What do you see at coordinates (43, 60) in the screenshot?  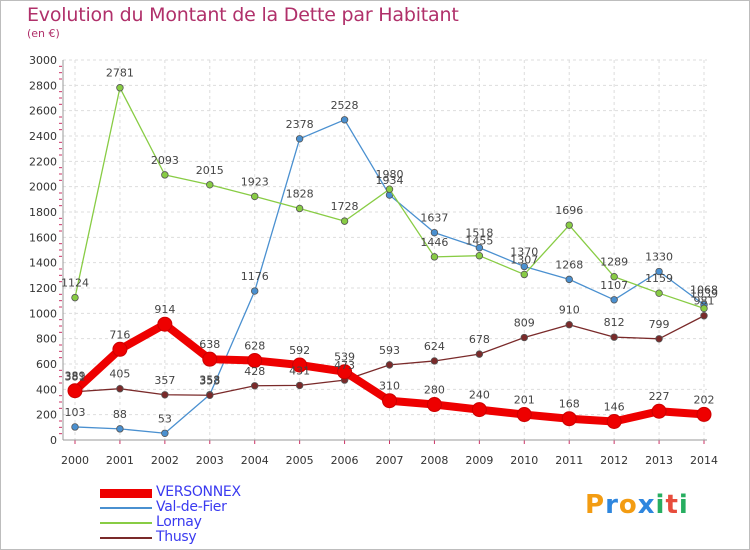 I see `y-tick-label: 3000` at bounding box center [43, 60].